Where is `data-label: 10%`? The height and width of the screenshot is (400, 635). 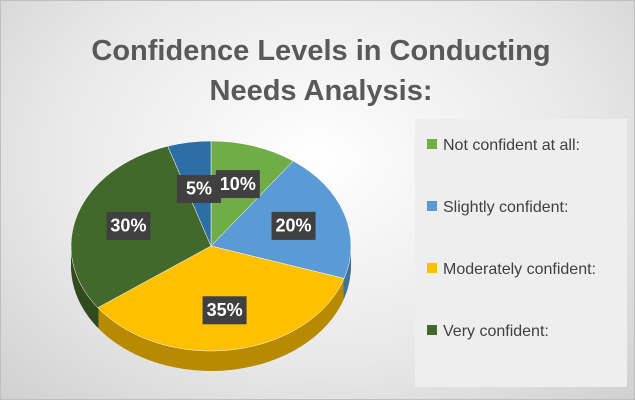 data-label: 10% is located at coordinates (238, 184).